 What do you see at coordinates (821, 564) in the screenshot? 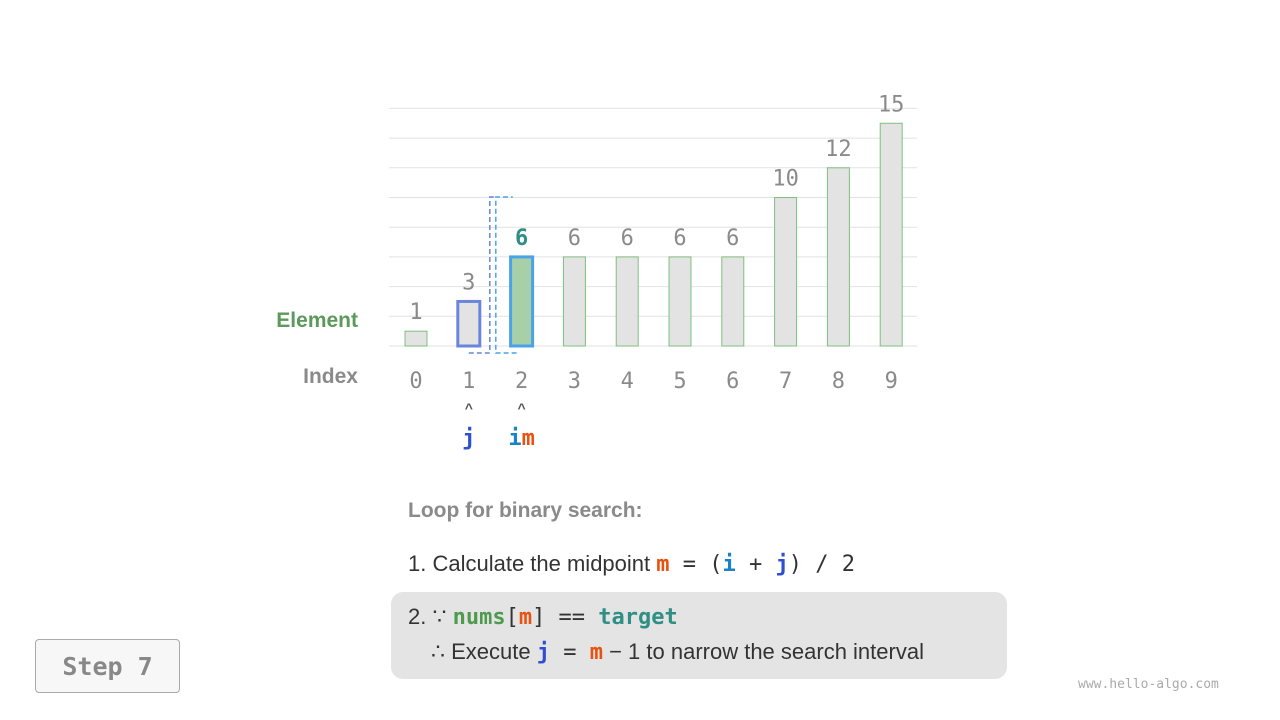
I see `text: ) / 2` at bounding box center [821, 564].